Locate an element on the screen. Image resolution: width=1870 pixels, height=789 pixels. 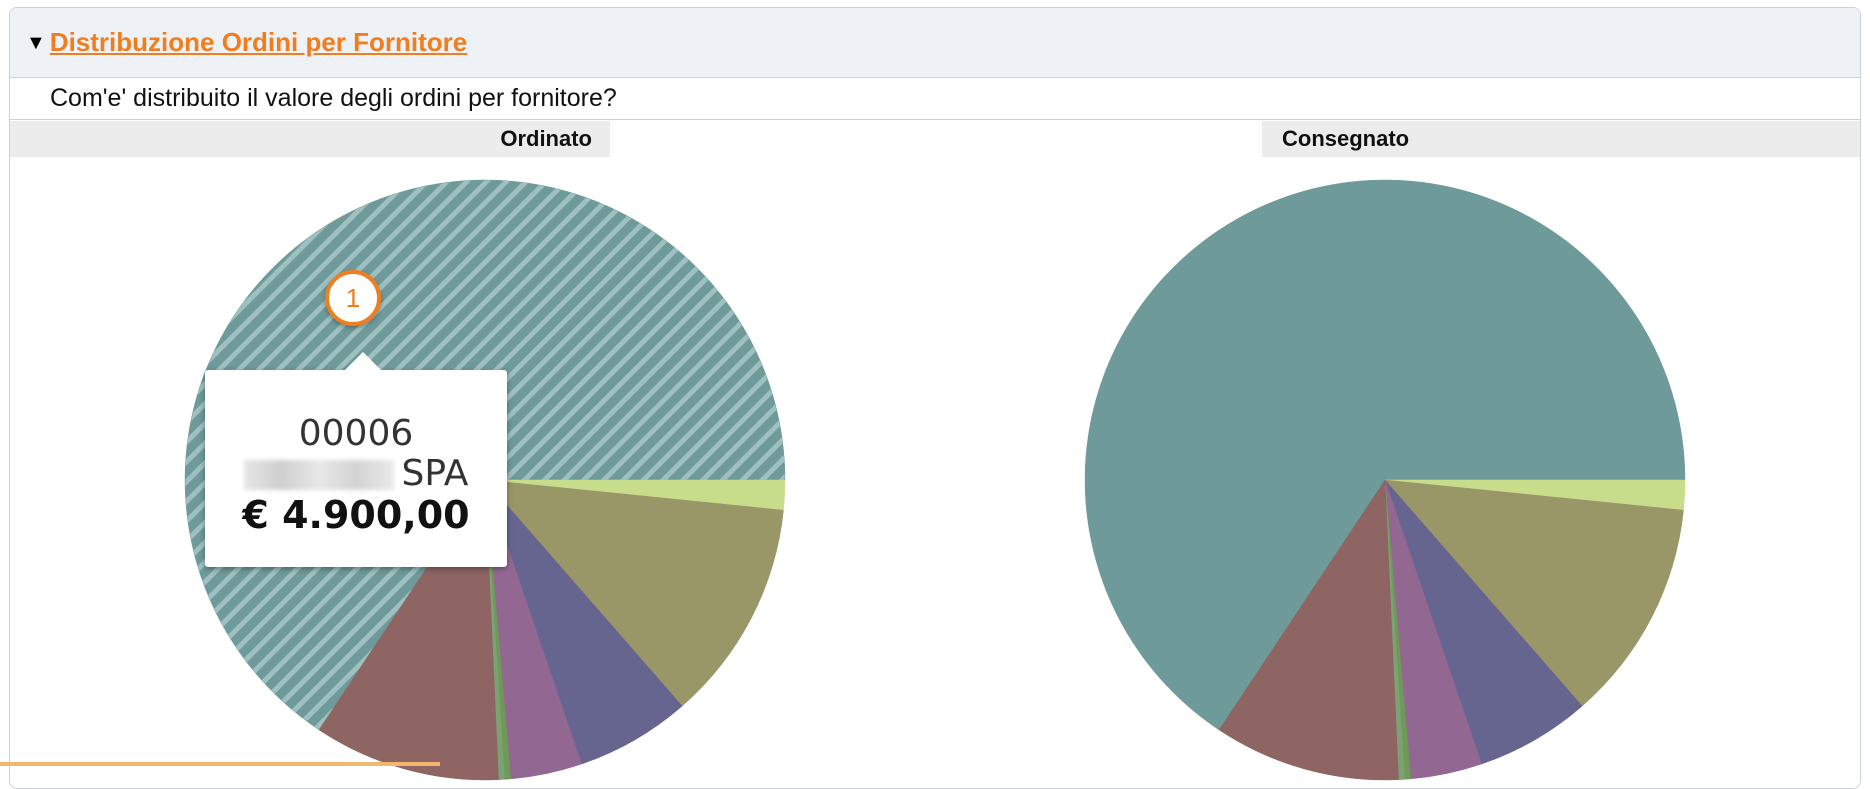
chart-title-consegnato: Consegnato is located at coordinates (1561, 139).